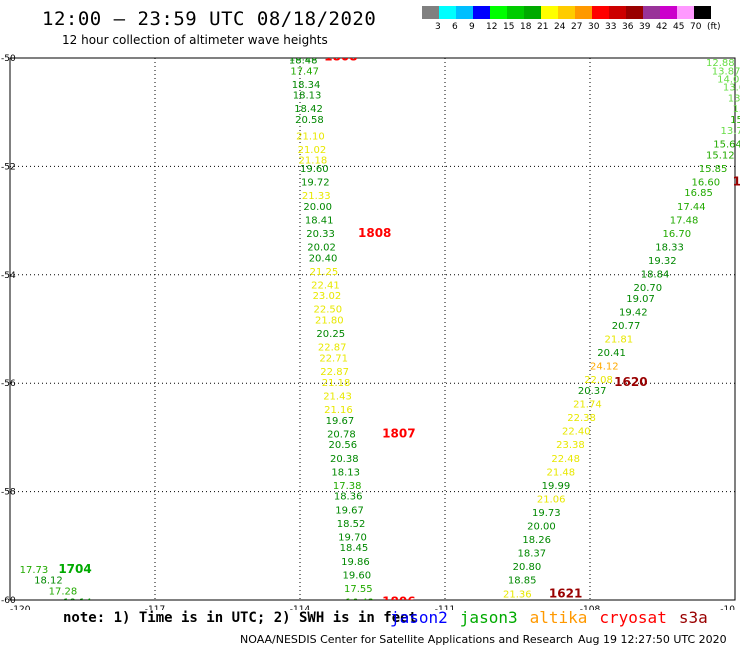  What do you see at coordinates (594, 27) in the screenshot?
I see `legend-label: 30` at bounding box center [594, 27].